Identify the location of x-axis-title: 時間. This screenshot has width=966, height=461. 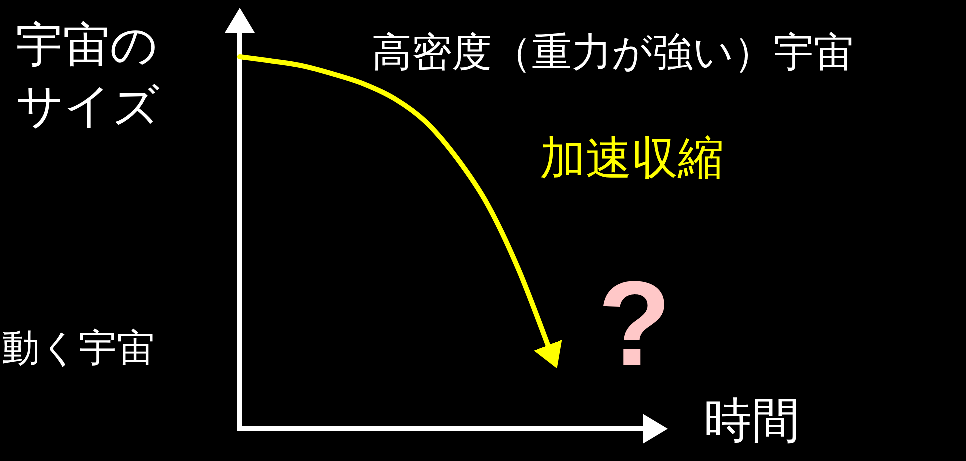
(752, 422).